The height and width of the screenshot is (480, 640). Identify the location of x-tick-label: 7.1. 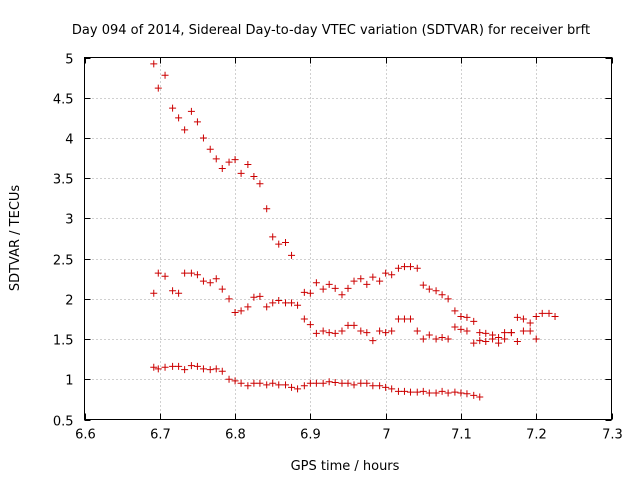
(461, 435).